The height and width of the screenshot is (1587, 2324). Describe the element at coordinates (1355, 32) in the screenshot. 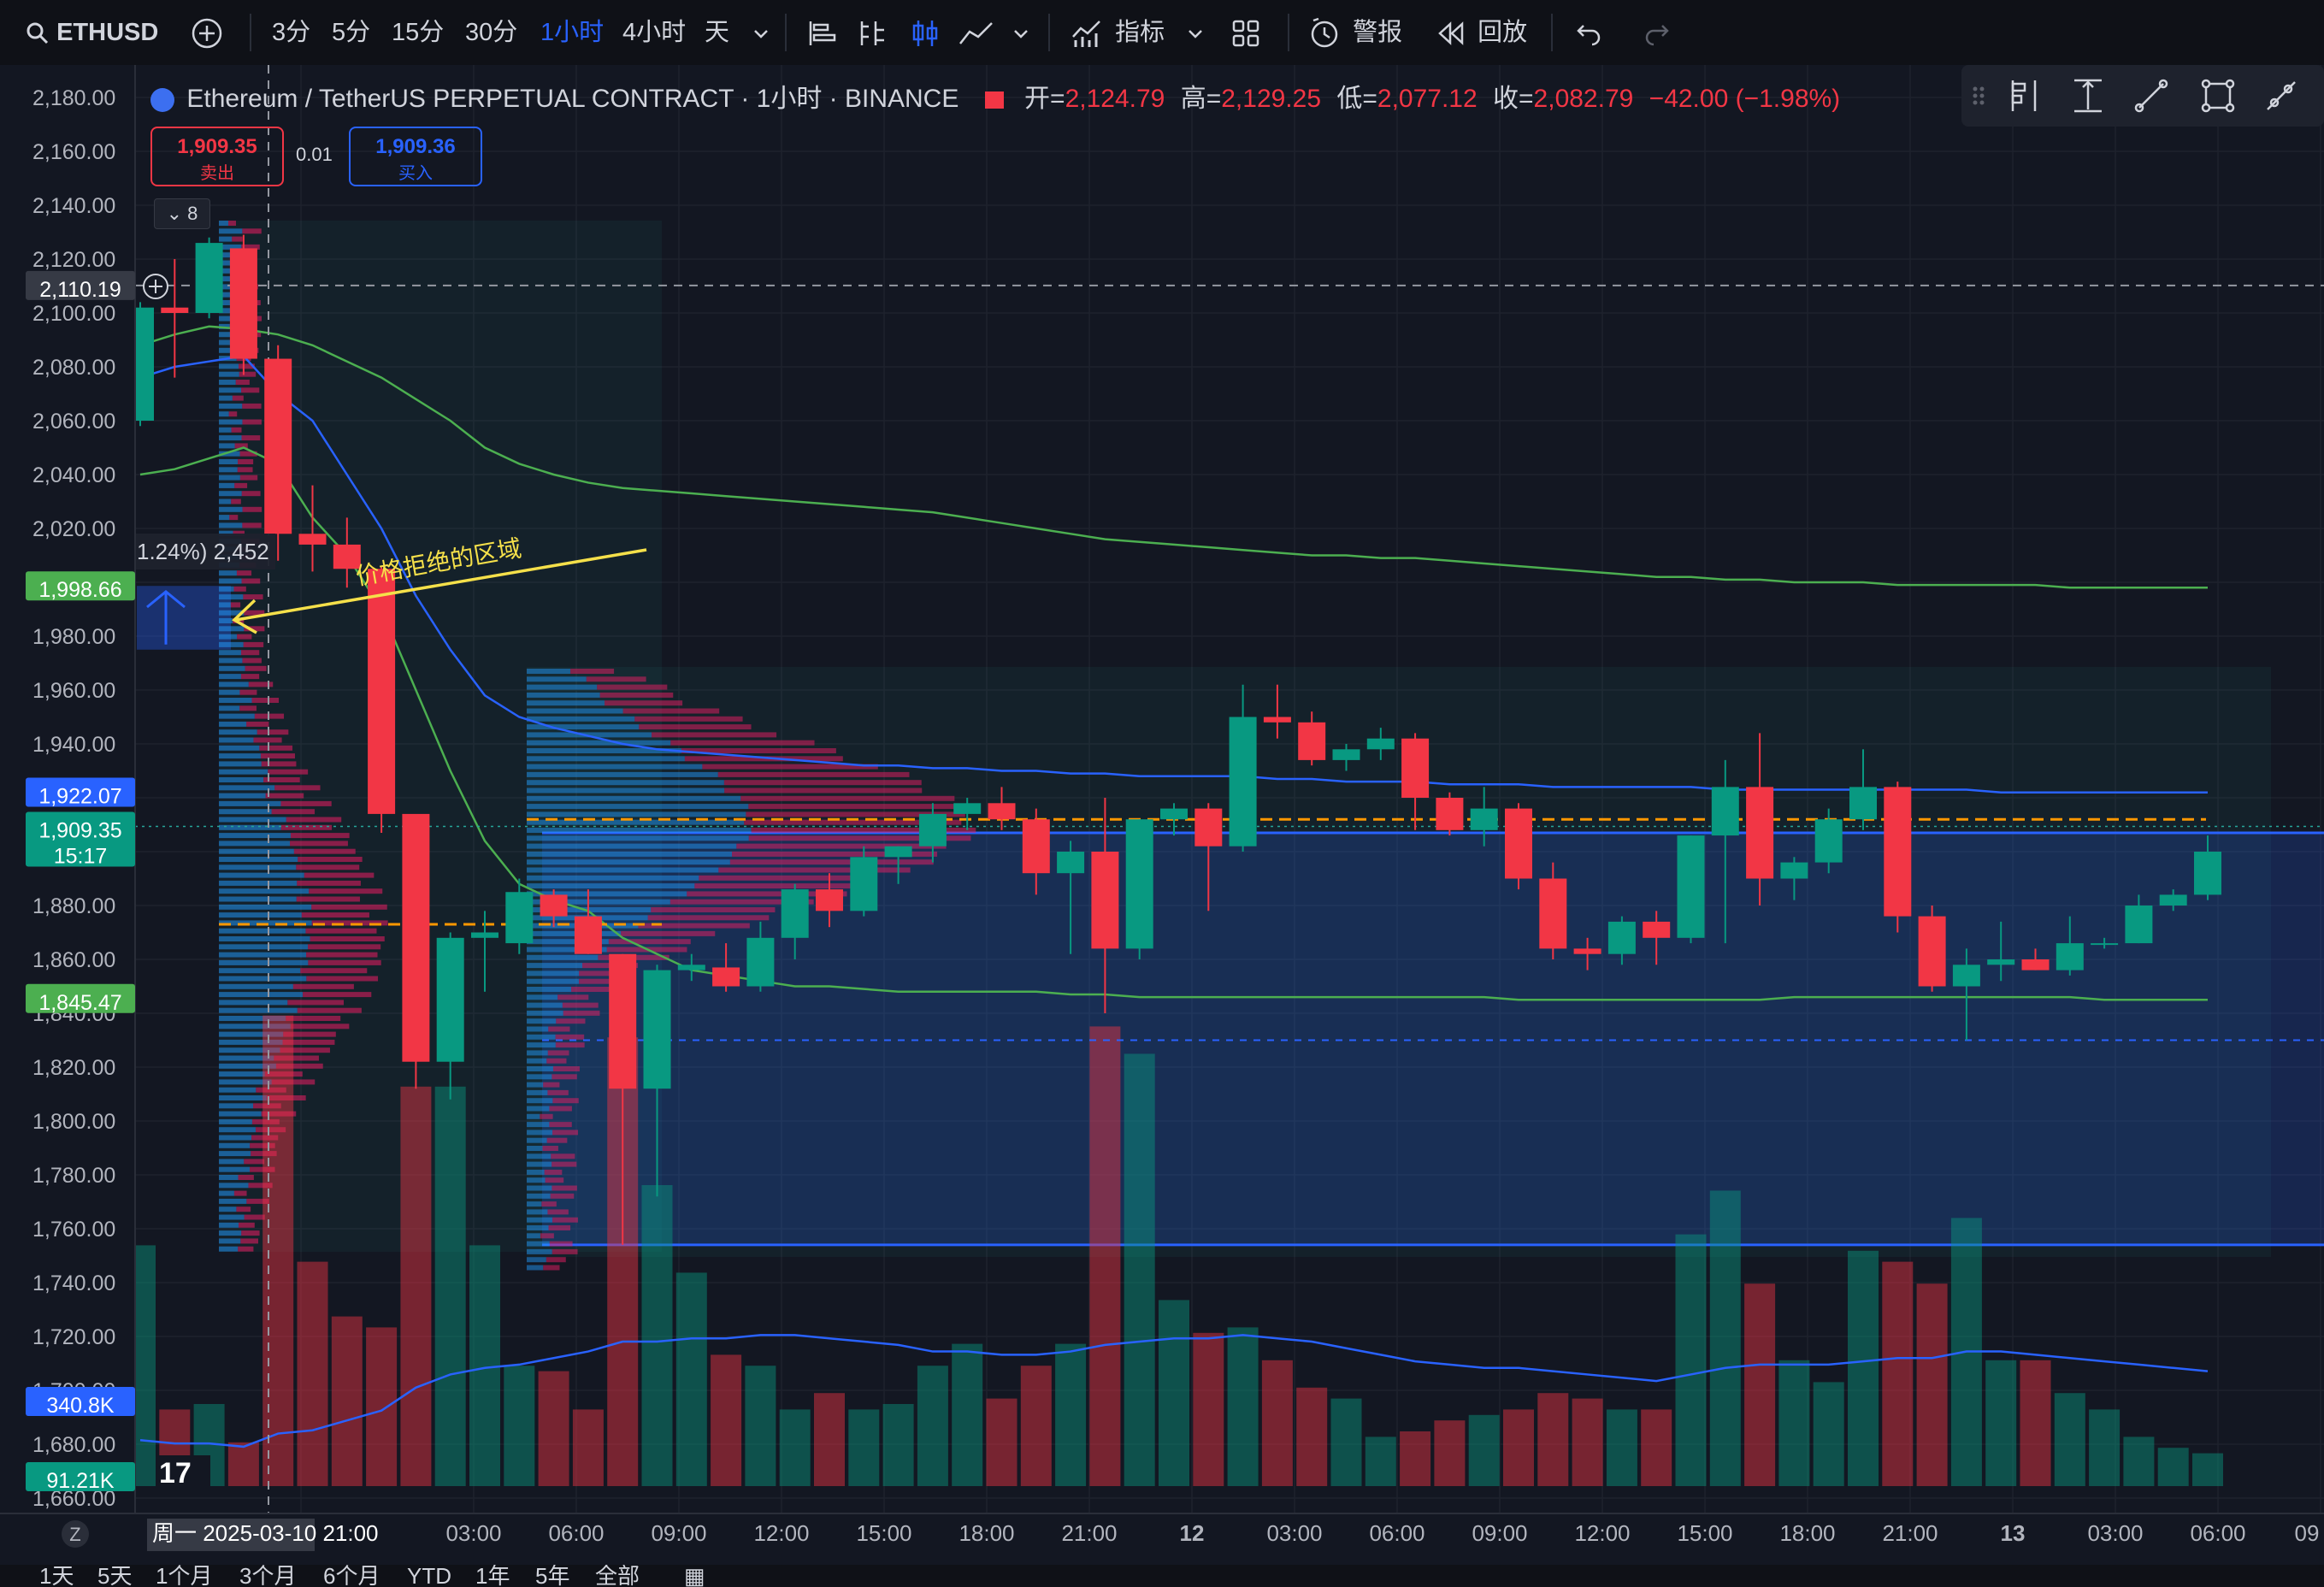

I see `alert-button: 警报` at that location.